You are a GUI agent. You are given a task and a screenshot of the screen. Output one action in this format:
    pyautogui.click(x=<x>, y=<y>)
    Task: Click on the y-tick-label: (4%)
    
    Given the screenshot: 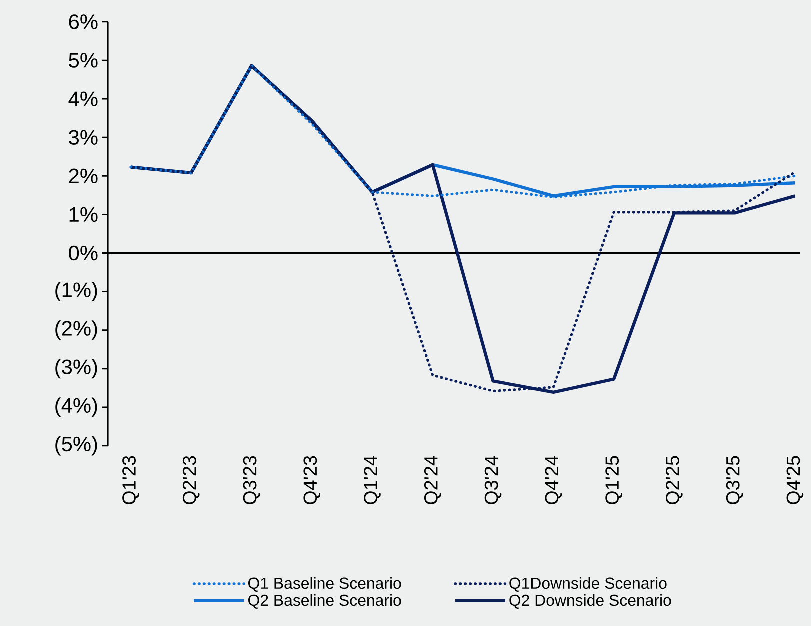 What is the action you would take?
    pyautogui.click(x=77, y=408)
    